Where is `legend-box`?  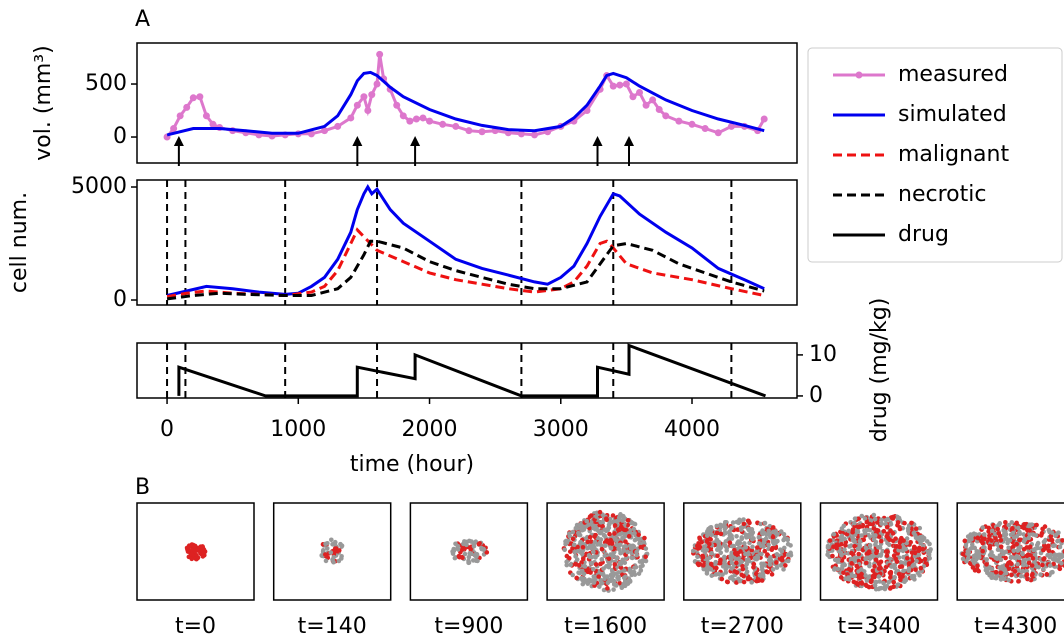
legend-box is located at coordinates (935, 155).